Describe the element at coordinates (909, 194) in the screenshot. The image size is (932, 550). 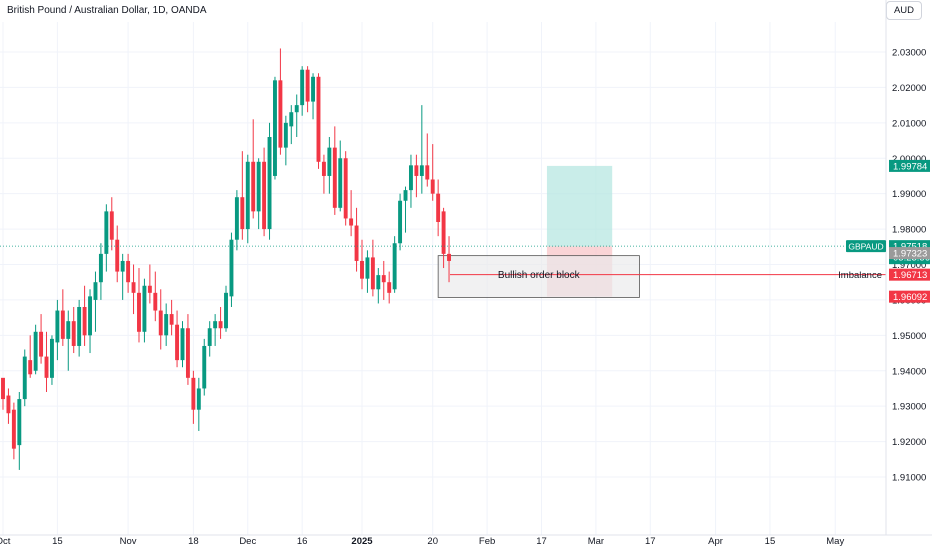
I see `y-tick-label: 1.99000` at that location.